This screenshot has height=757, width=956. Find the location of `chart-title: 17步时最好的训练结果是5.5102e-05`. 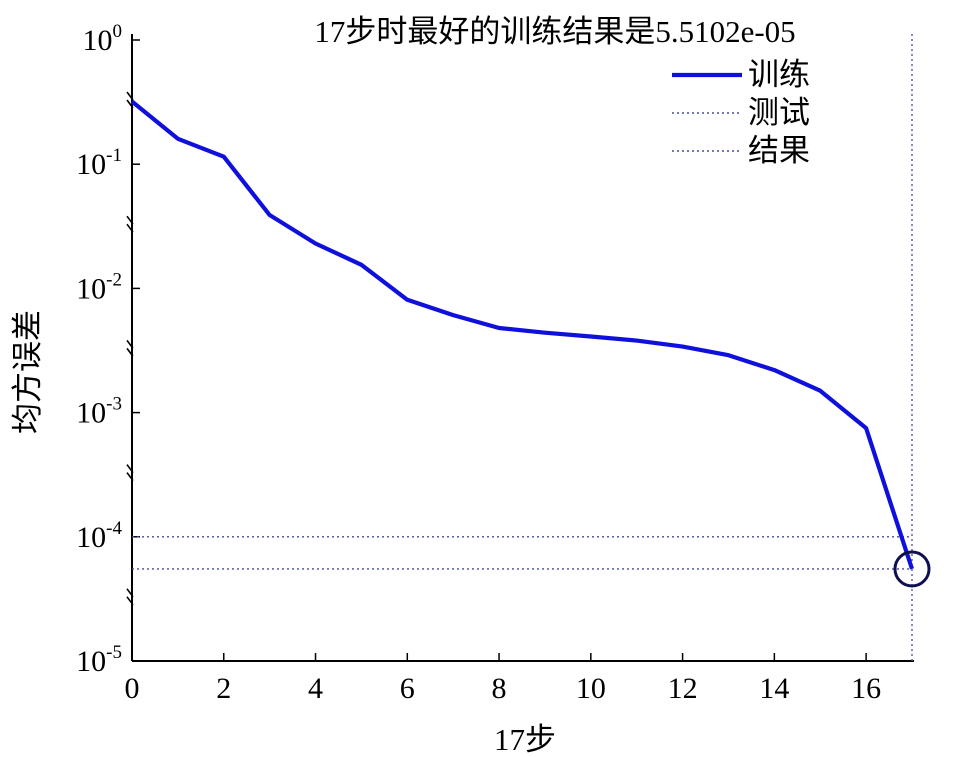

chart-title: 17步时最好的训练结果是5.5102e-05 is located at coordinates (554, 31).